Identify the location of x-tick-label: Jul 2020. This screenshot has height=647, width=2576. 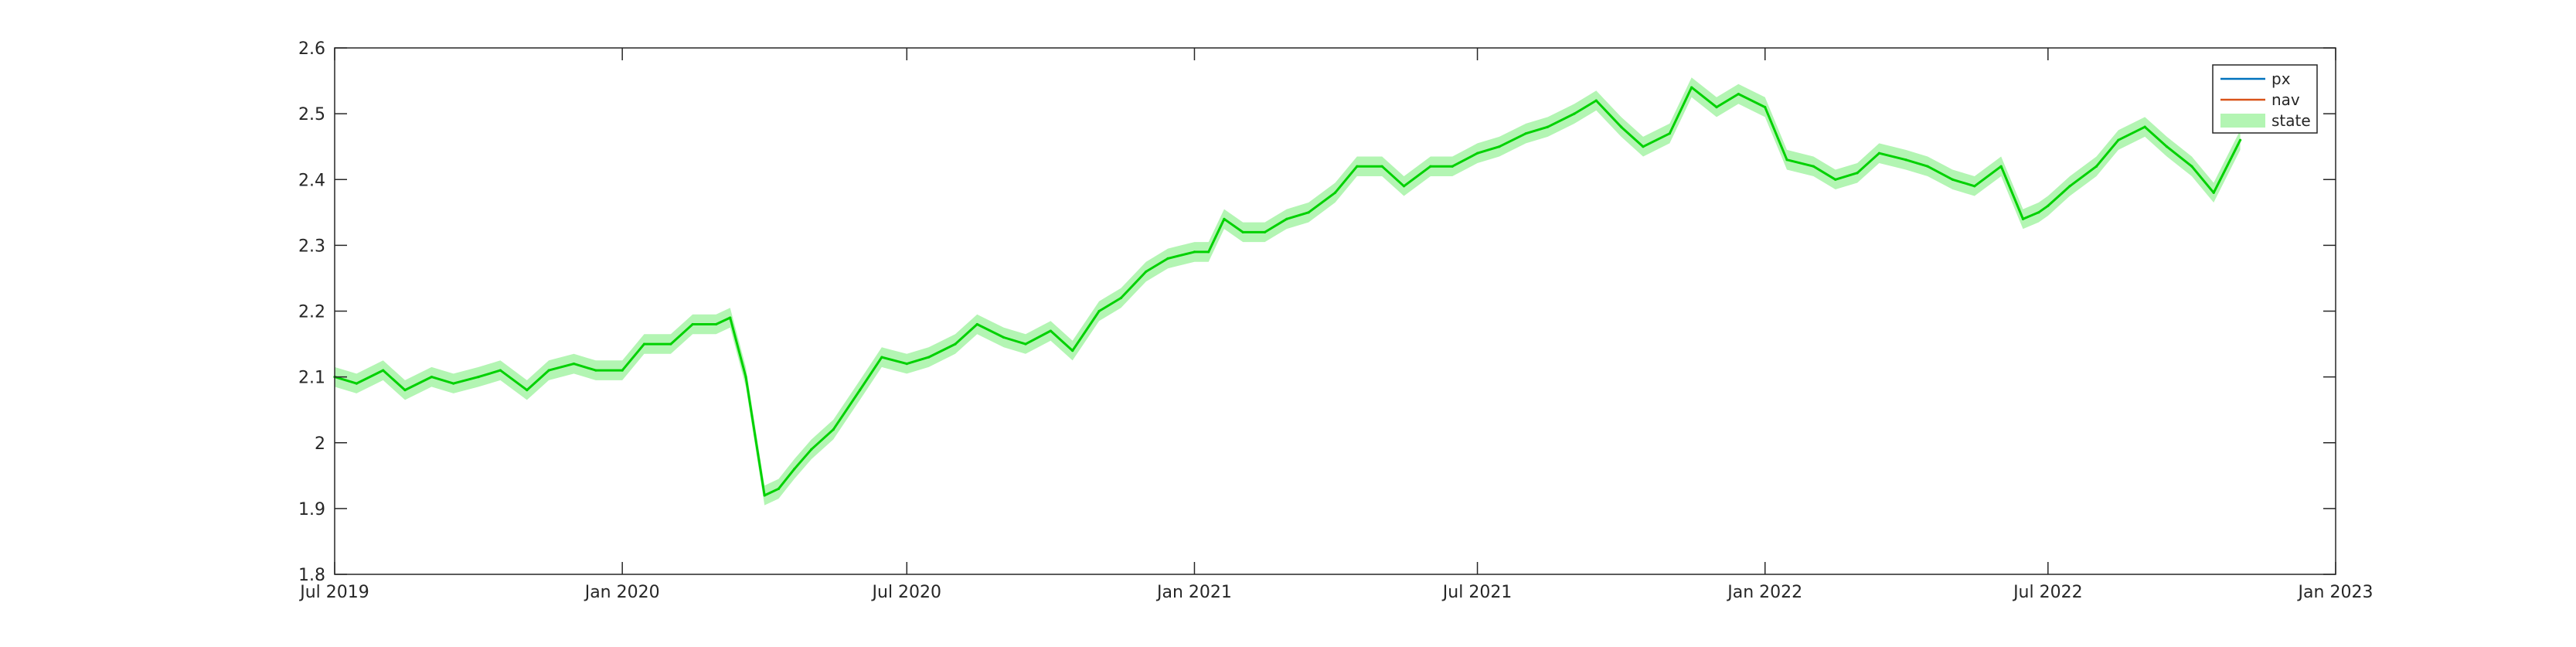
(906, 592).